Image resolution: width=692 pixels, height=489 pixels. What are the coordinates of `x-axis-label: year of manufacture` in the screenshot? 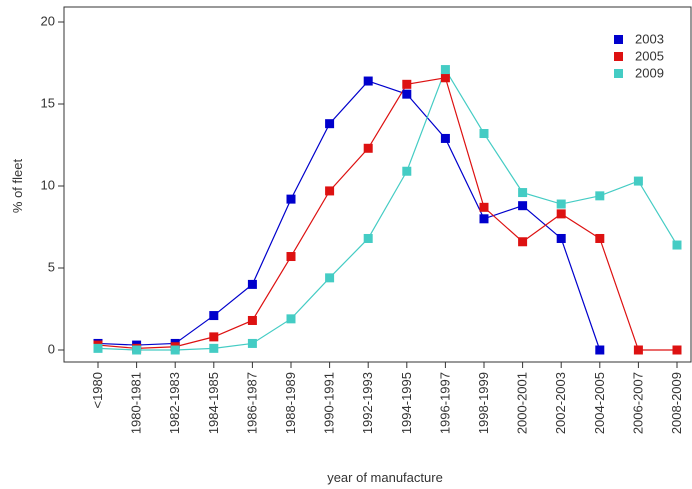 It's located at (385, 477).